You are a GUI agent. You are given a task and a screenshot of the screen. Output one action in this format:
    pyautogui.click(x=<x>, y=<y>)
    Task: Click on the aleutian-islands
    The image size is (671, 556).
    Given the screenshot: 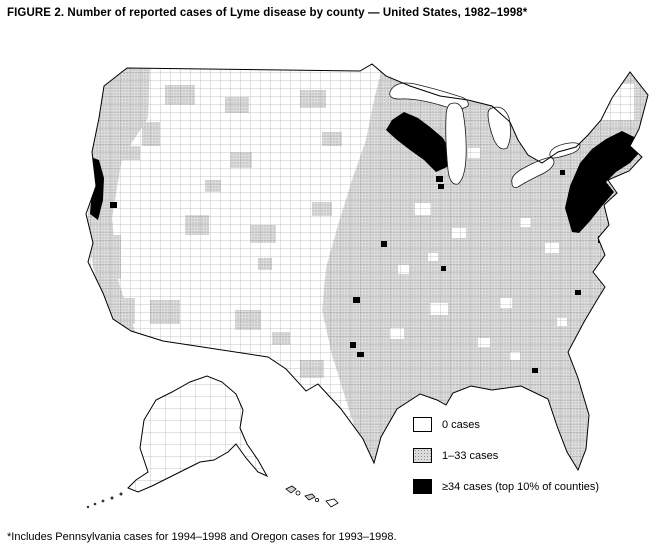 What is the action you would take?
    pyautogui.click(x=104, y=500)
    